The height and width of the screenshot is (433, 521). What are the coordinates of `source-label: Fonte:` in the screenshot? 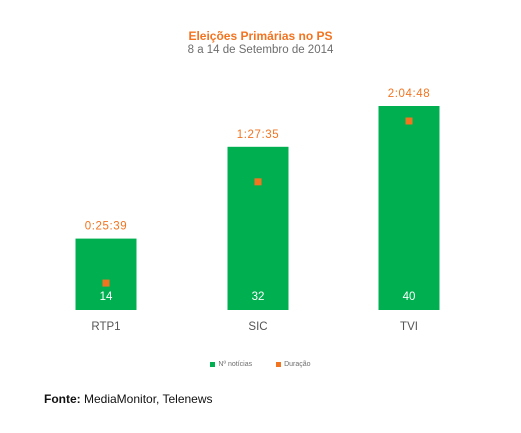 It's located at (62, 399).